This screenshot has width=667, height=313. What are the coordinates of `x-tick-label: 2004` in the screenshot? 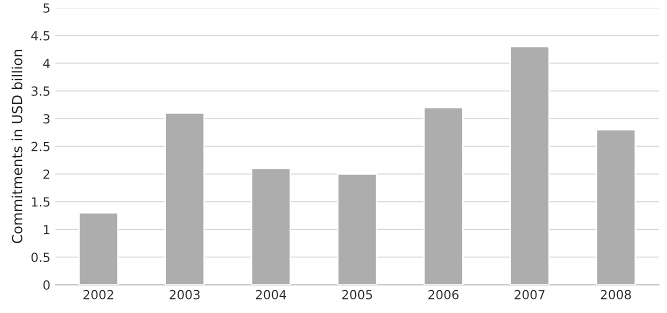 It's located at (271, 295).